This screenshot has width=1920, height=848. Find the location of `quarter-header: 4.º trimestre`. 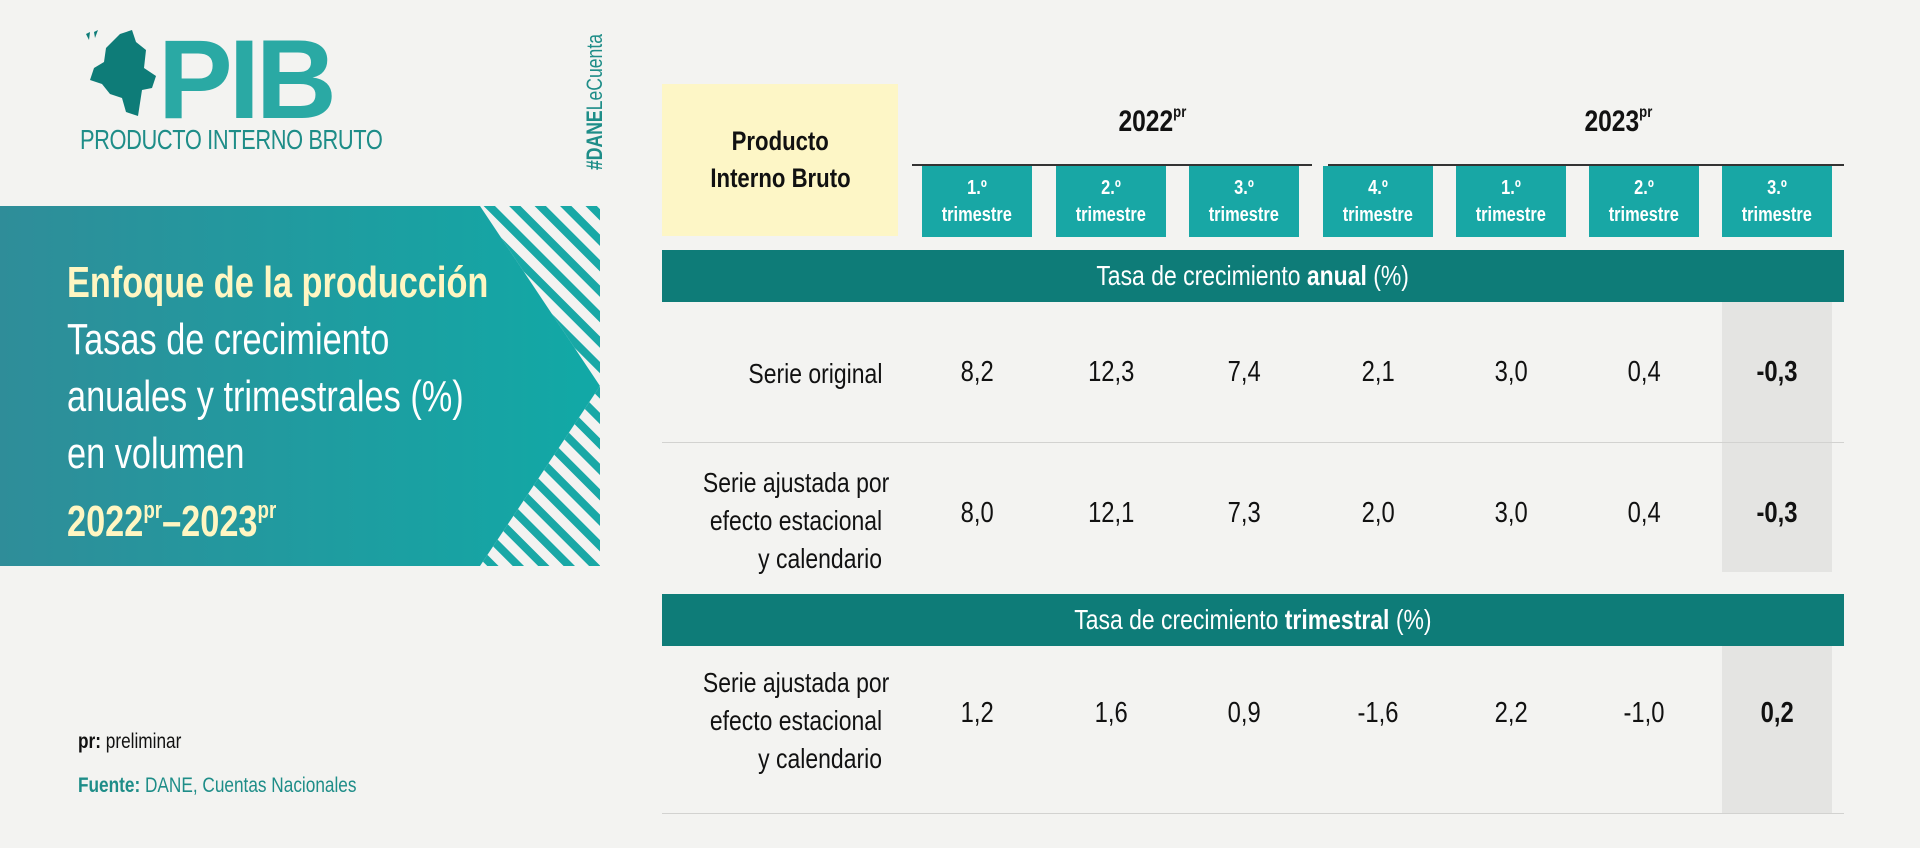

quarter-header: 4.º trimestre is located at coordinates (1378, 201).